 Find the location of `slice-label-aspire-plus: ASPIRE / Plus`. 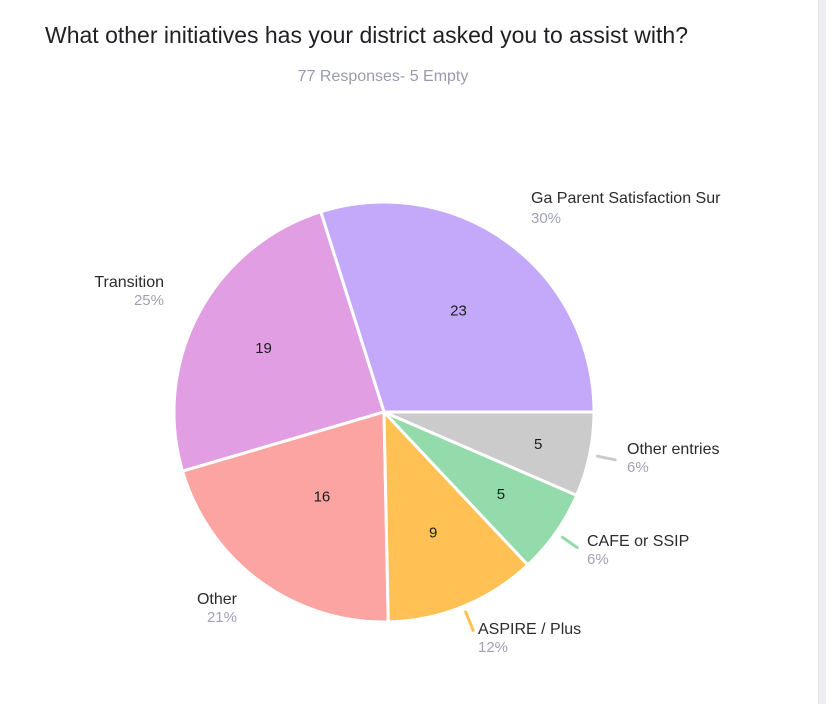

slice-label-aspire-plus: ASPIRE / Plus is located at coordinates (529, 629).